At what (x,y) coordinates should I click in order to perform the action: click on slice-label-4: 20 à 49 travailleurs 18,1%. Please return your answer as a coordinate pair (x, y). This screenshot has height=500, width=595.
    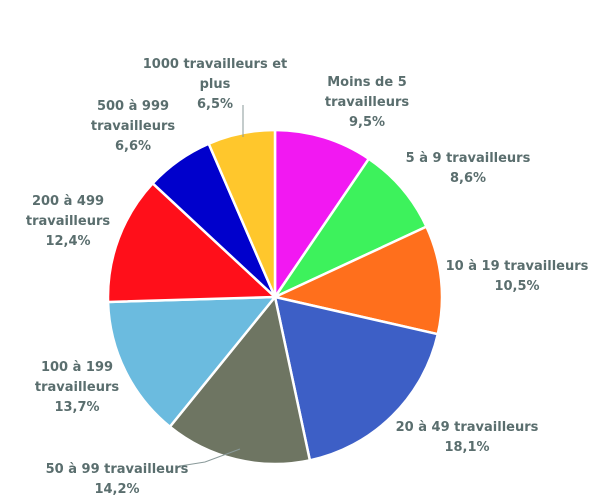
    Looking at the image, I should click on (467, 437).